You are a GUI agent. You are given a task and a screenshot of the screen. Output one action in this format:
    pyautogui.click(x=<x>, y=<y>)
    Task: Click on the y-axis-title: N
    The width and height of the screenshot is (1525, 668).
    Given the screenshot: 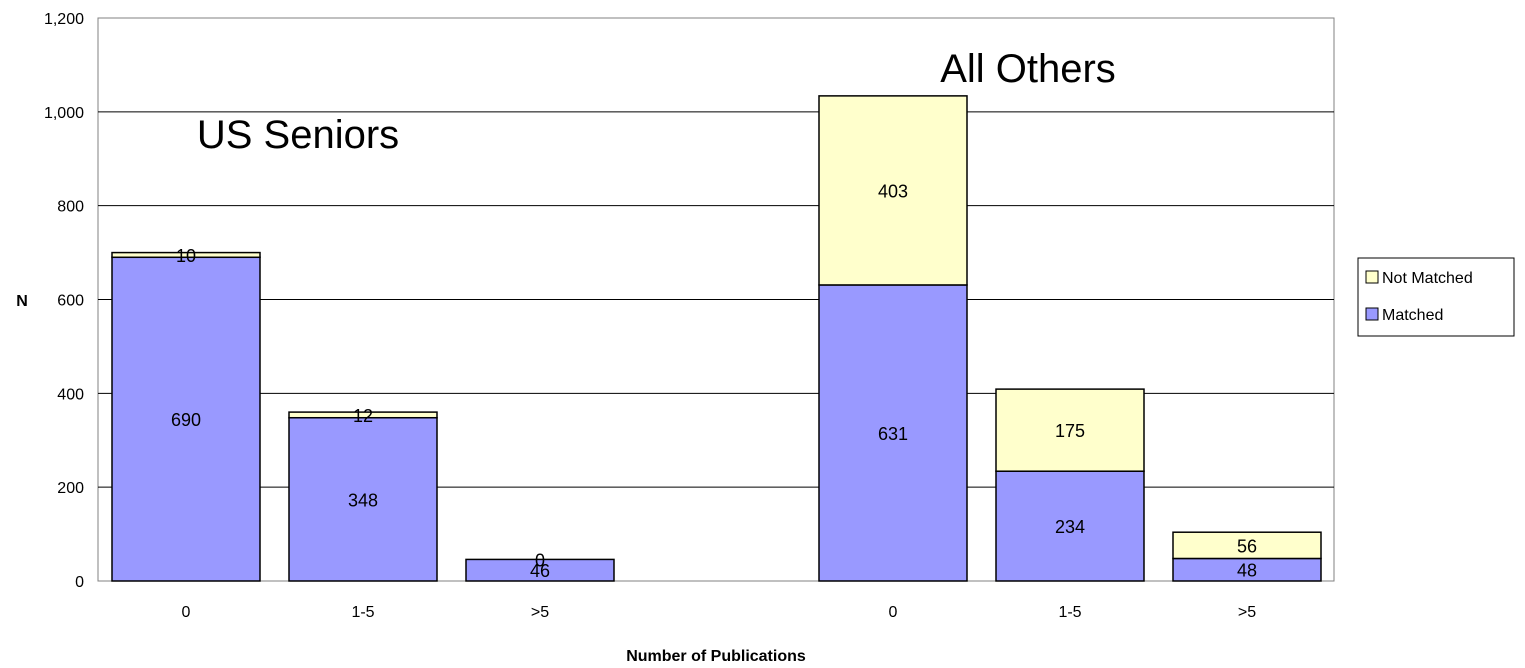 What is the action you would take?
    pyautogui.click(x=22, y=301)
    